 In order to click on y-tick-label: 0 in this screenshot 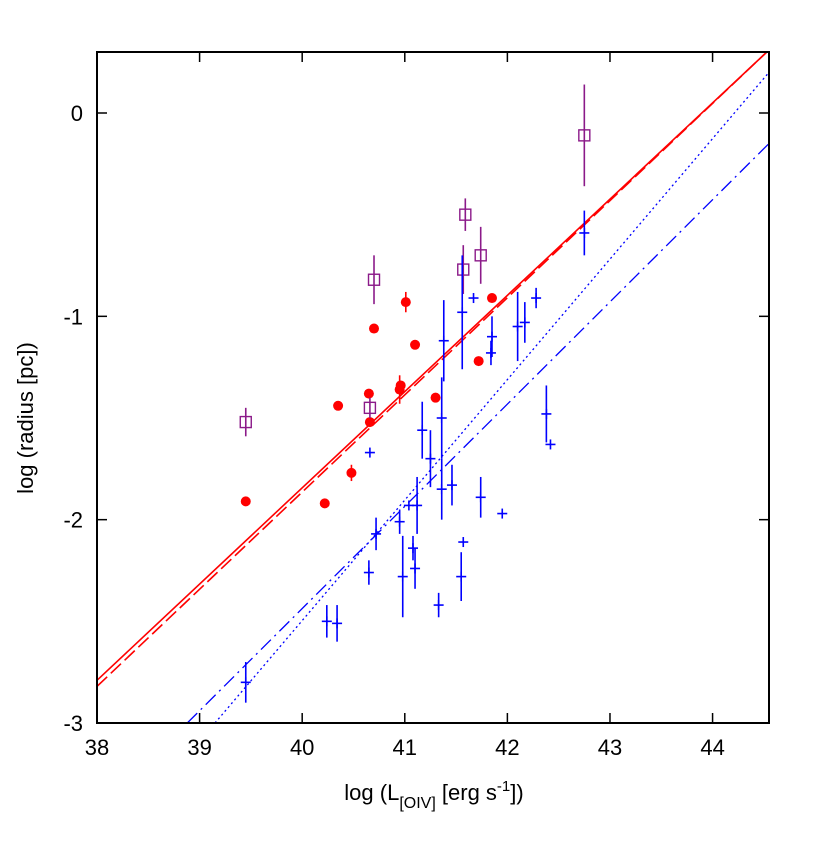, I will do `click(77, 113)`.